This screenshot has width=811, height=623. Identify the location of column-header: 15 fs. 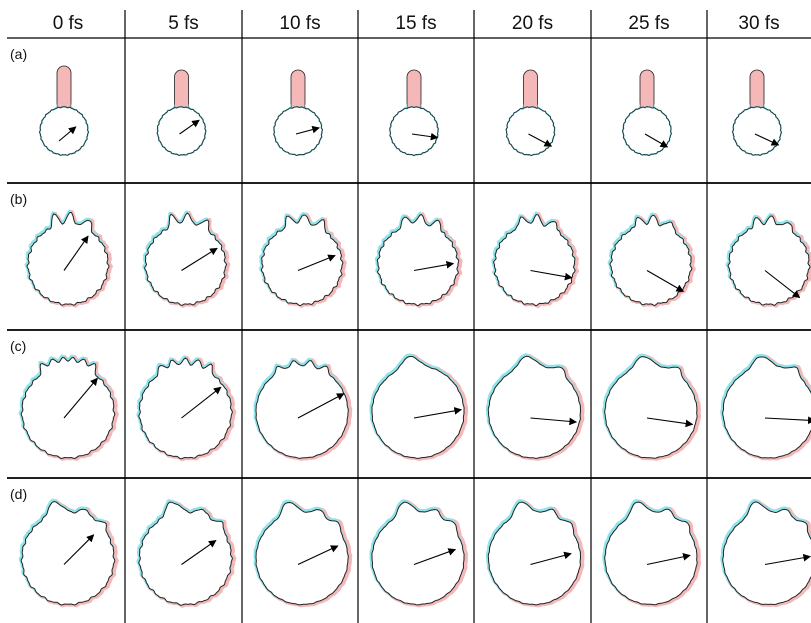
(415, 23).